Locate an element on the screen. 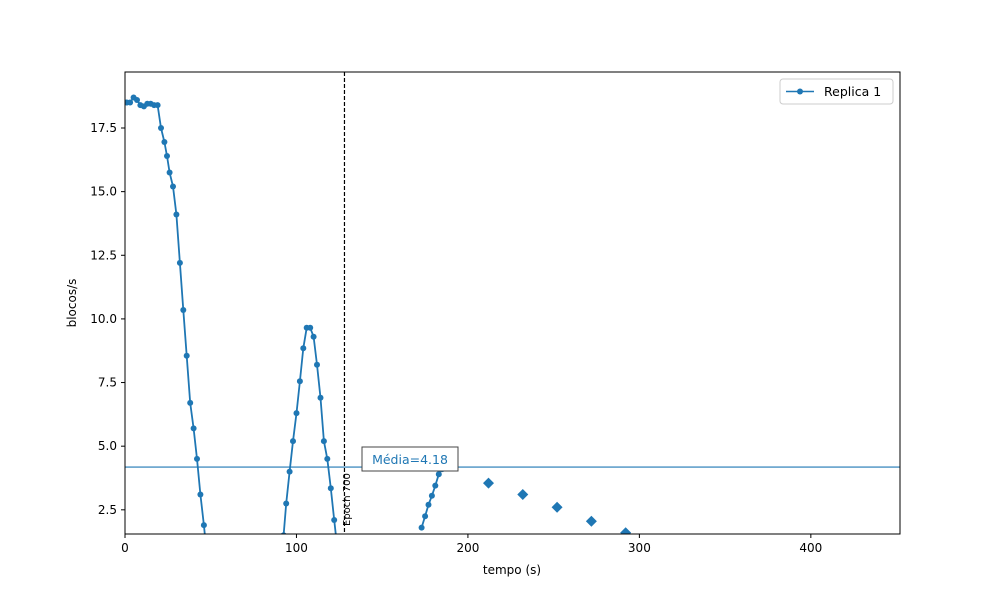 The width and height of the screenshot is (1000, 600). legend-frame is located at coordinates (836, 91).